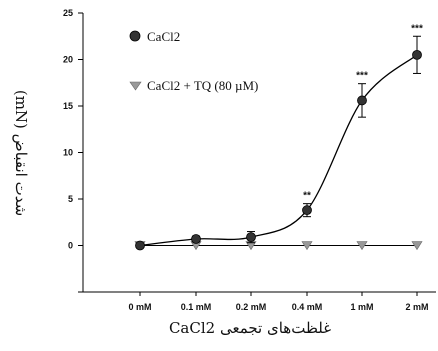 The height and width of the screenshot is (351, 438). What do you see at coordinates (416, 307) in the screenshot?
I see `x-tick-label: 2 mM` at bounding box center [416, 307].